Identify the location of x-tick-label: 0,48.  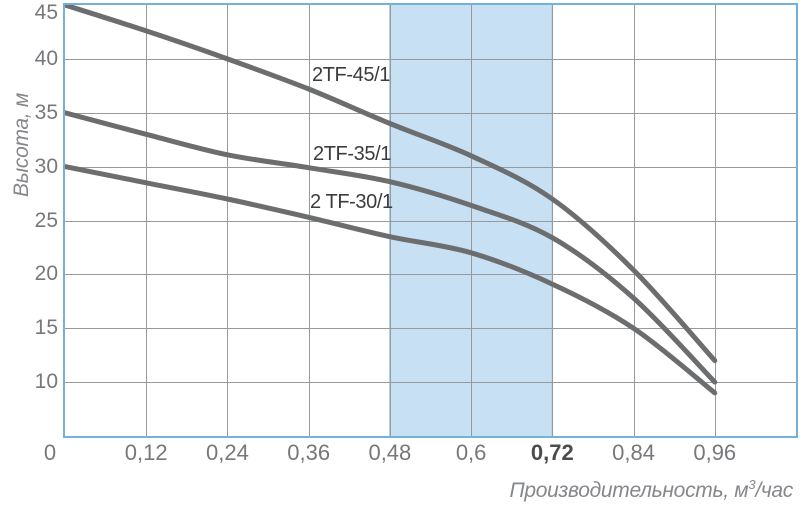
(390, 452).